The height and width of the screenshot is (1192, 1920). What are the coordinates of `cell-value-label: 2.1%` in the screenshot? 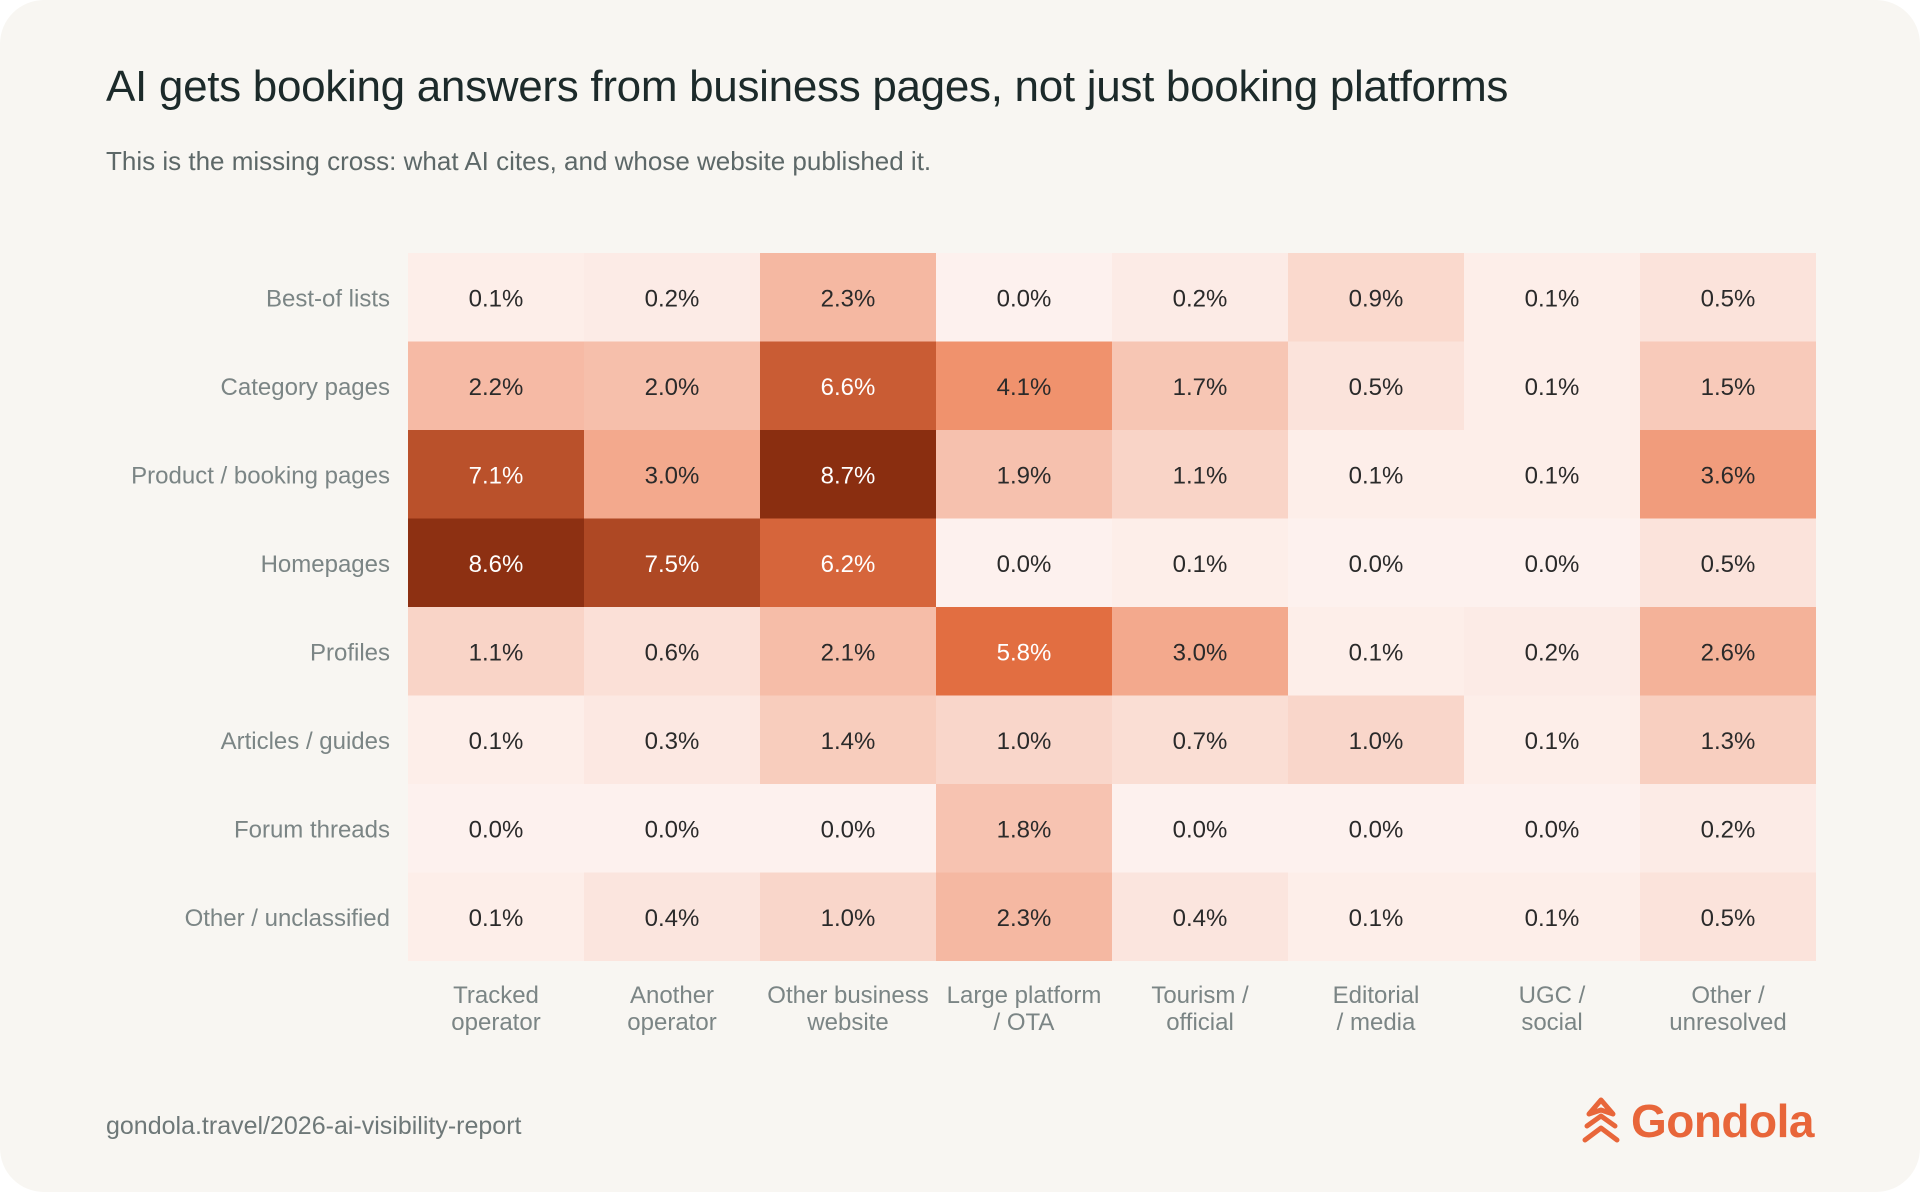 It's located at (848, 652).